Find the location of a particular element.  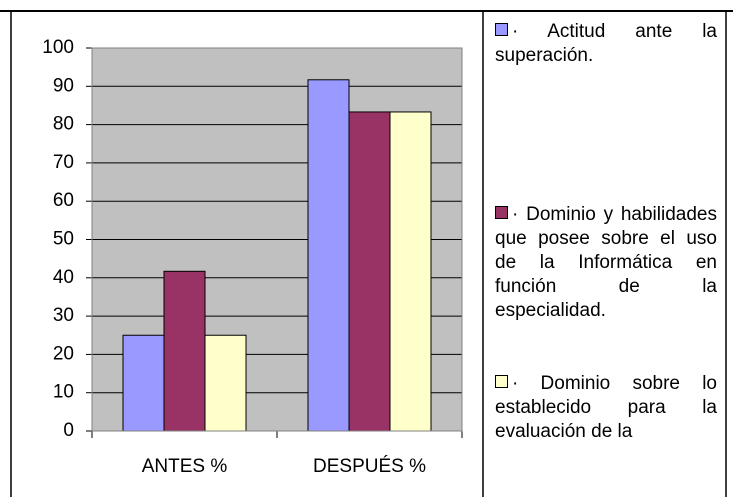

y-tick-label: 0 is located at coordinates (68, 430).